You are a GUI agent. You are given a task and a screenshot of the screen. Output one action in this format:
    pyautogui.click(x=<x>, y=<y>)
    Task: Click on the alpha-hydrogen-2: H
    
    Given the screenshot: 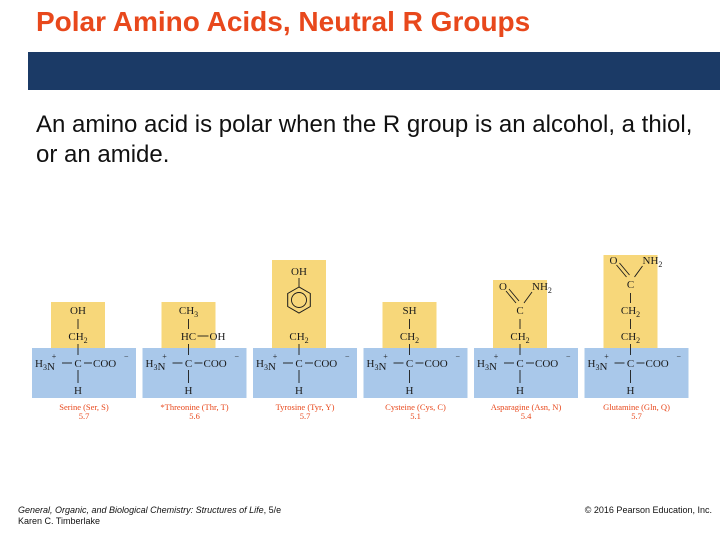 What is the action you would take?
    pyautogui.click(x=299, y=391)
    